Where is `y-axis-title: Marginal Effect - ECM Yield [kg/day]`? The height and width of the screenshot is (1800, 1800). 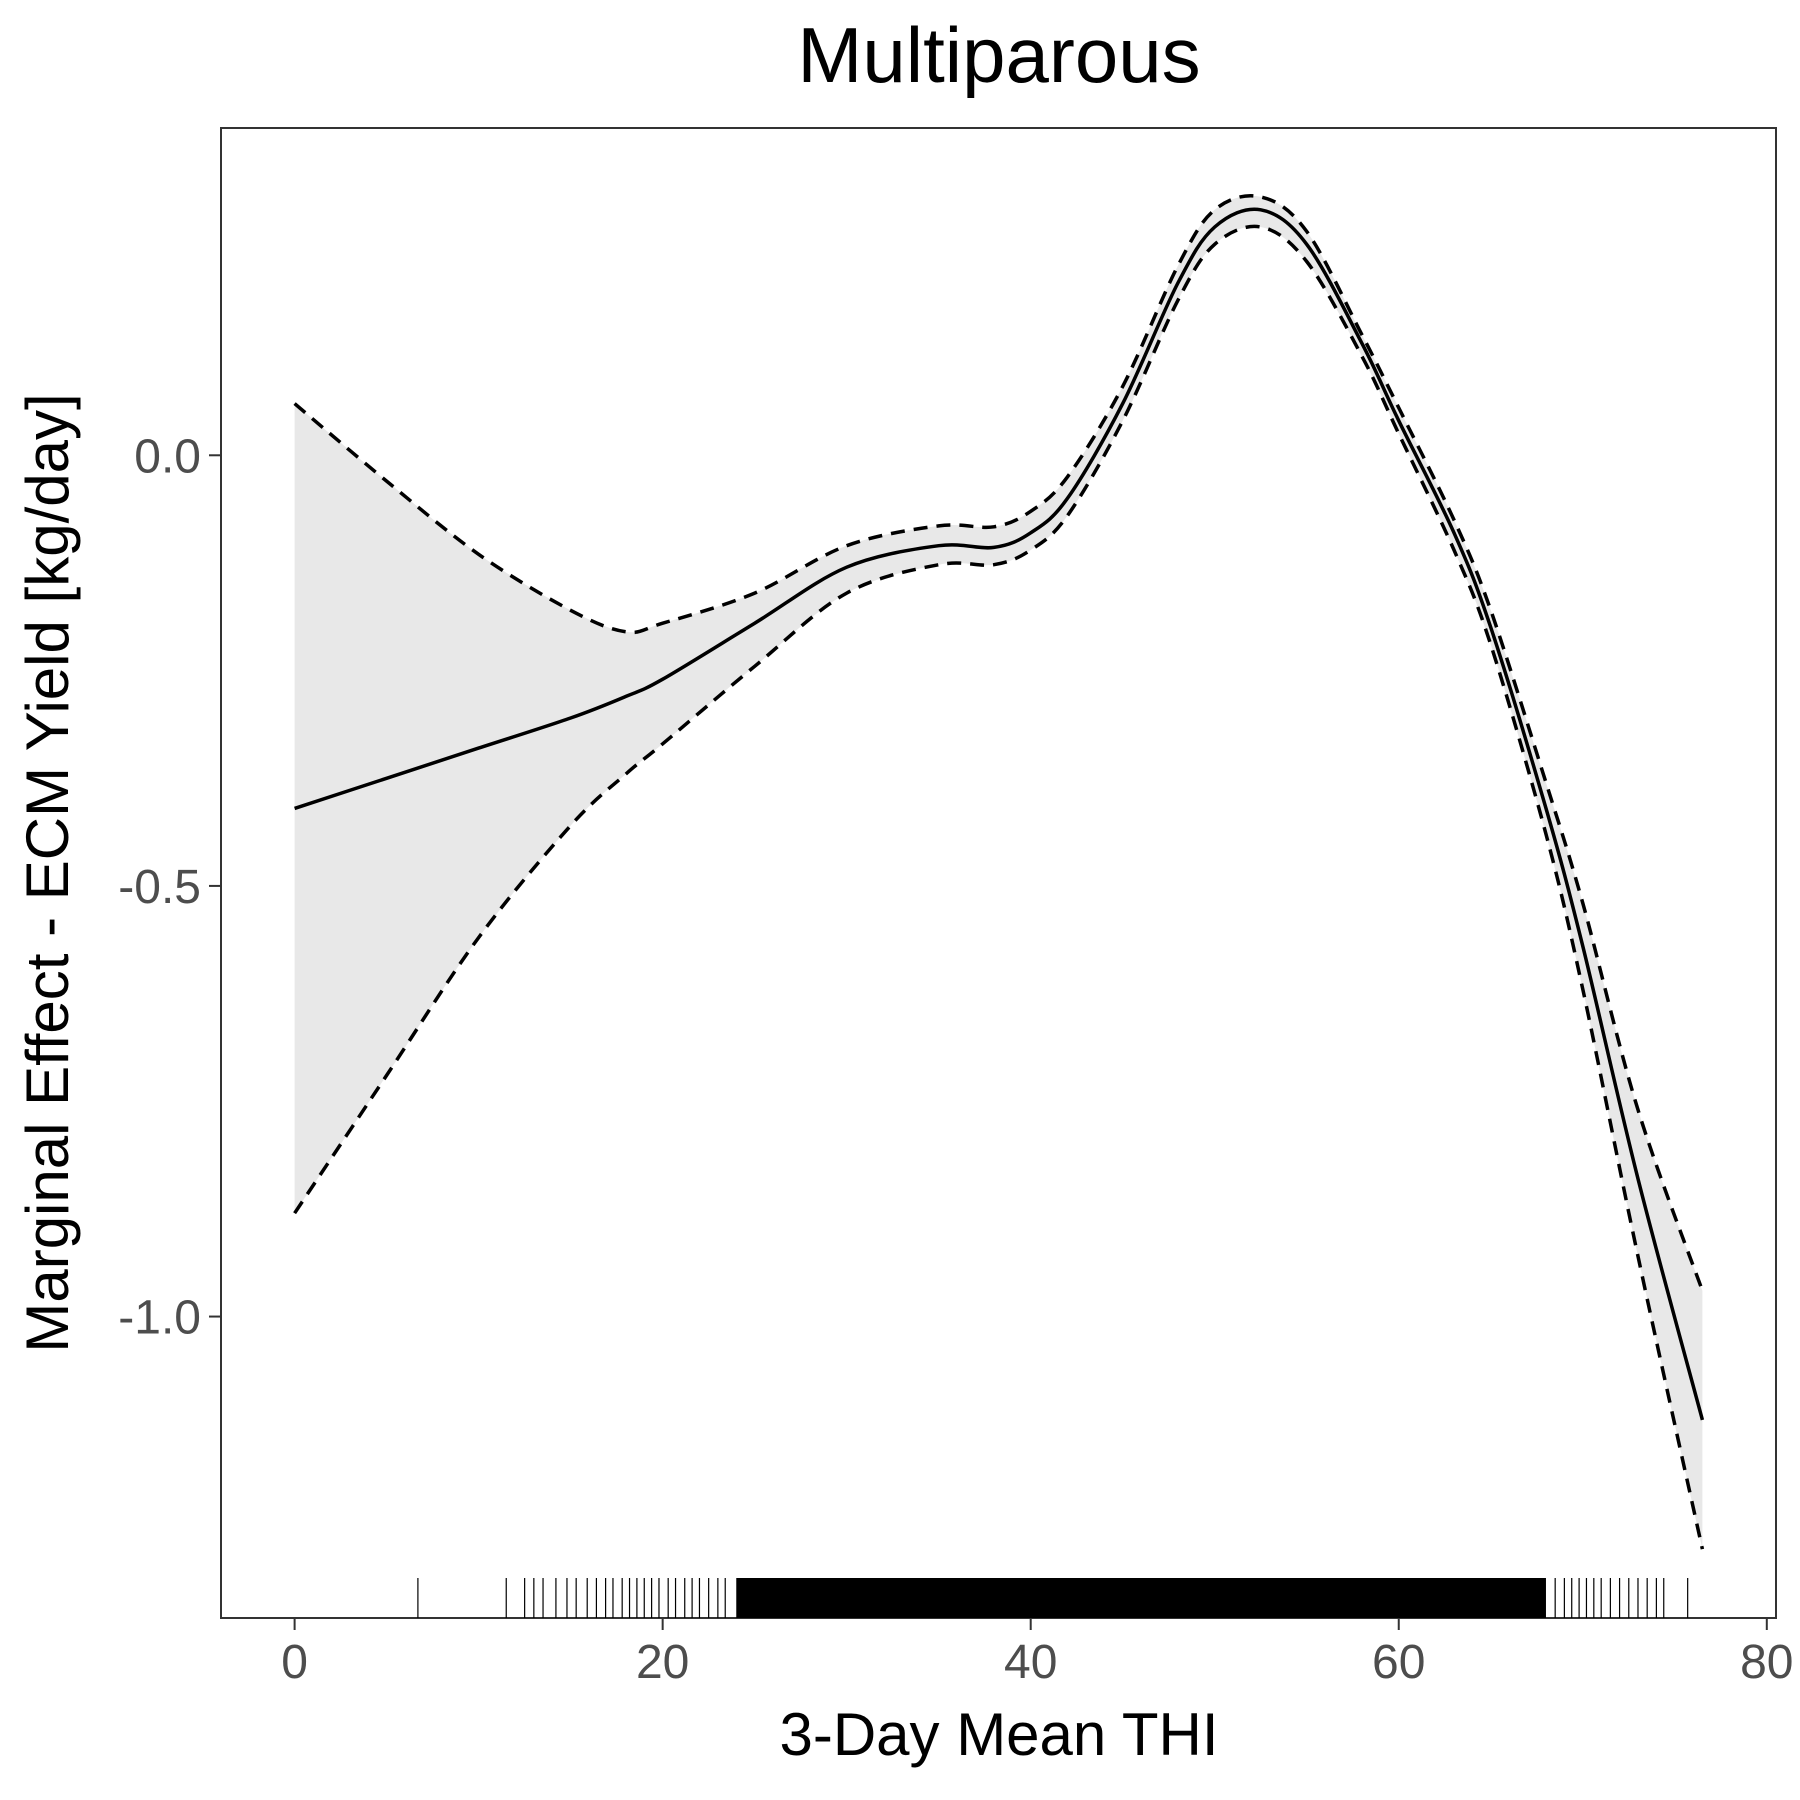 y-axis-title: Marginal Effect - ECM Yield [kg/day] is located at coordinates (47, 872).